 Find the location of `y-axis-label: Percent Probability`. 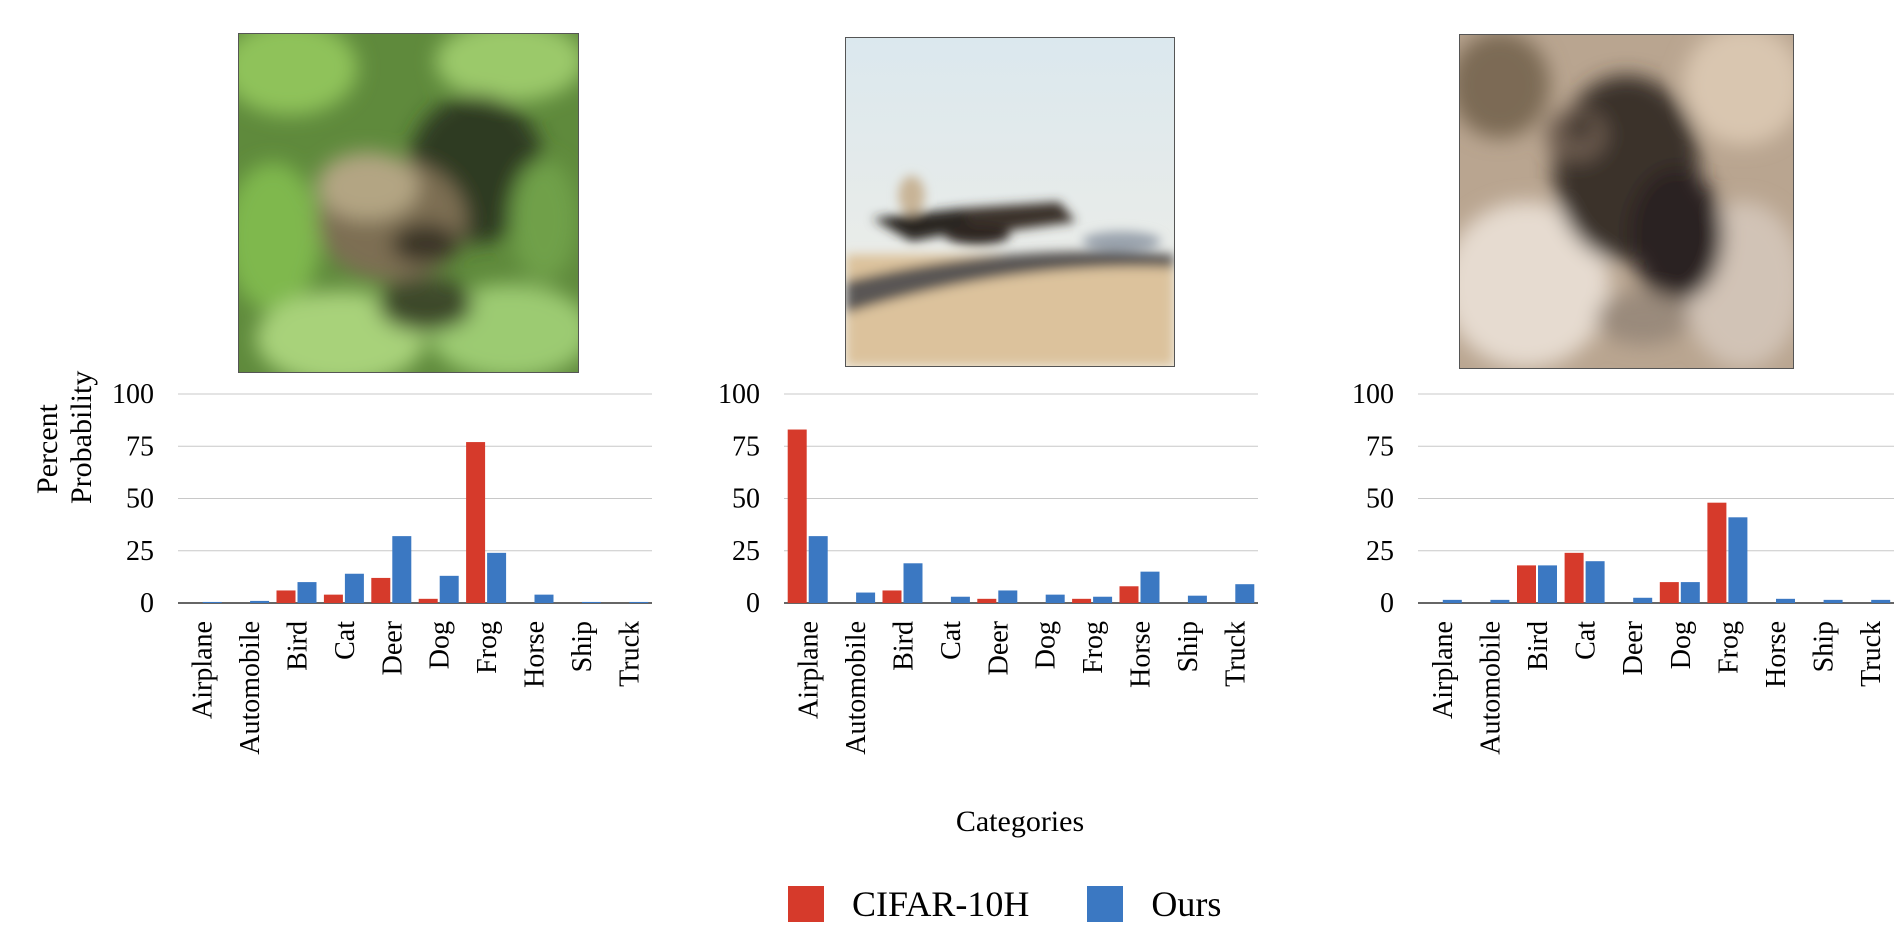

y-axis-label: Percent Probability is located at coordinates (65, 437).